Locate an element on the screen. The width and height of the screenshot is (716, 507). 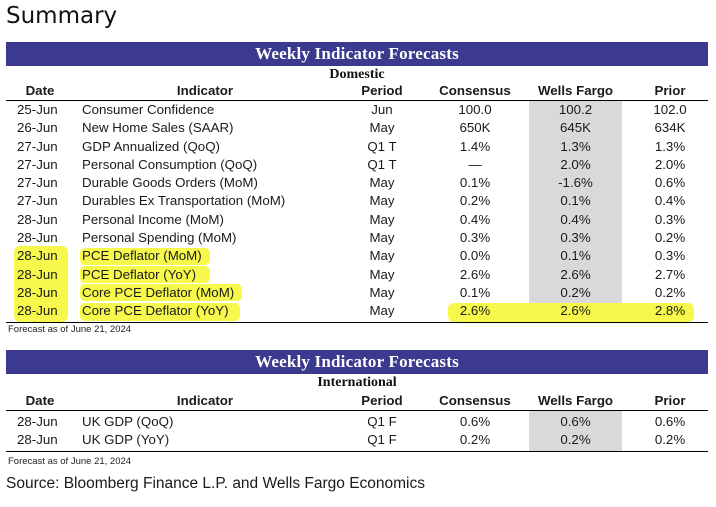
highlight-indicator-core-yoy is located at coordinates (160, 312).